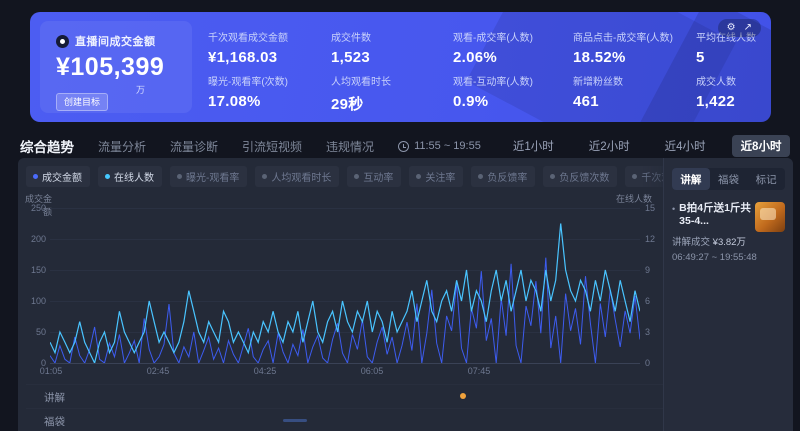 Image resolution: width=800 pixels, height=431 pixels. Describe the element at coordinates (122, 146) in the screenshot. I see `tab-1: 流量分析` at that location.